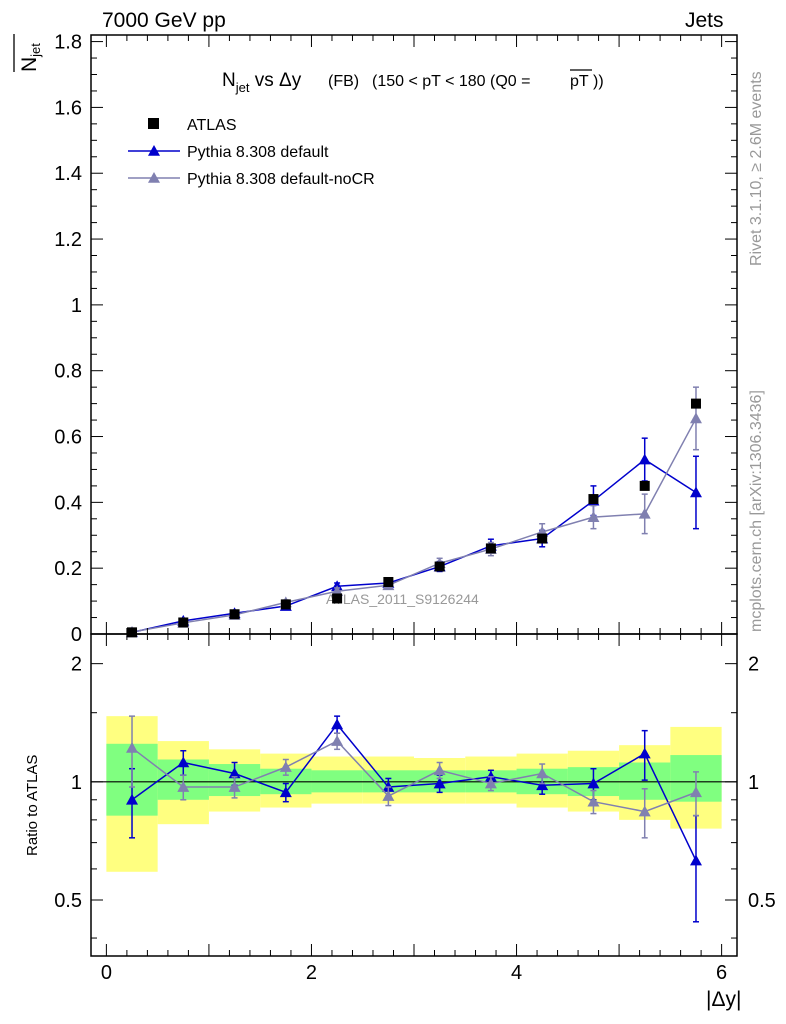 The width and height of the screenshot is (786, 1024). What do you see at coordinates (76, 306) in the screenshot?
I see `y-tick-label: 1` at bounding box center [76, 306].